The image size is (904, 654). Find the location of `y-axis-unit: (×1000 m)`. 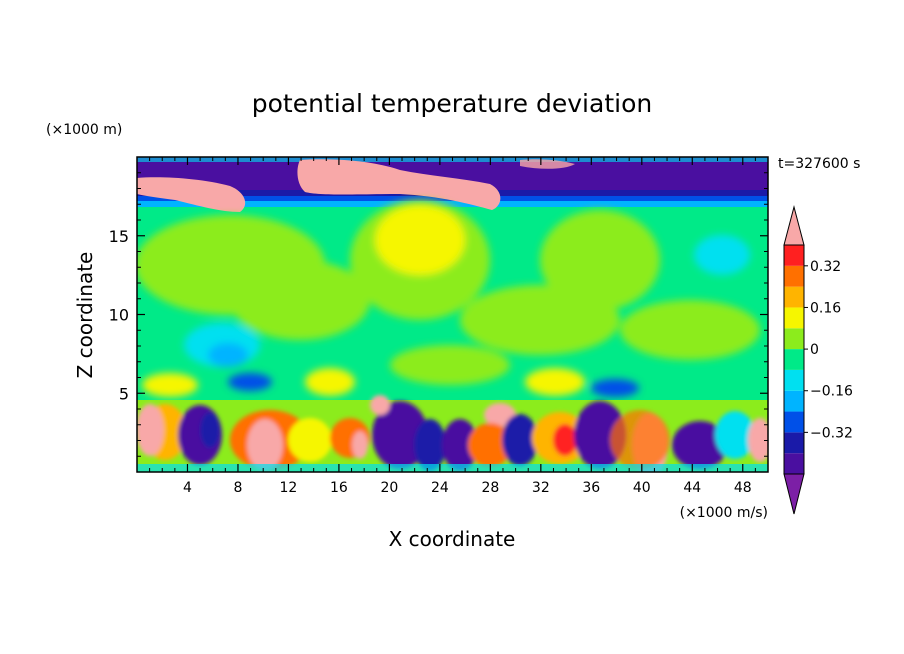

y-axis-unit: (×1000 m) is located at coordinates (84, 130).